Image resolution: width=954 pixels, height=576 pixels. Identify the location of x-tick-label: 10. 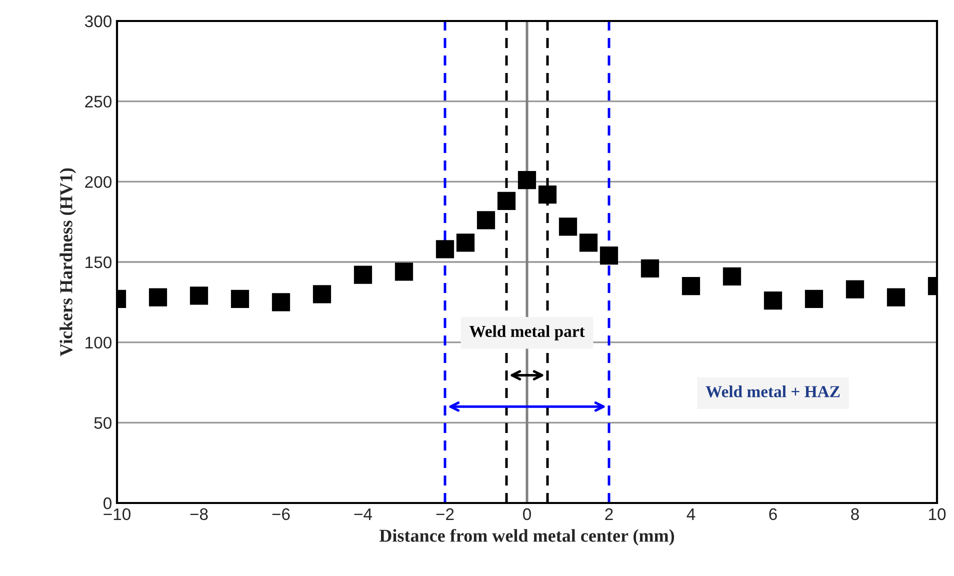
(937, 514).